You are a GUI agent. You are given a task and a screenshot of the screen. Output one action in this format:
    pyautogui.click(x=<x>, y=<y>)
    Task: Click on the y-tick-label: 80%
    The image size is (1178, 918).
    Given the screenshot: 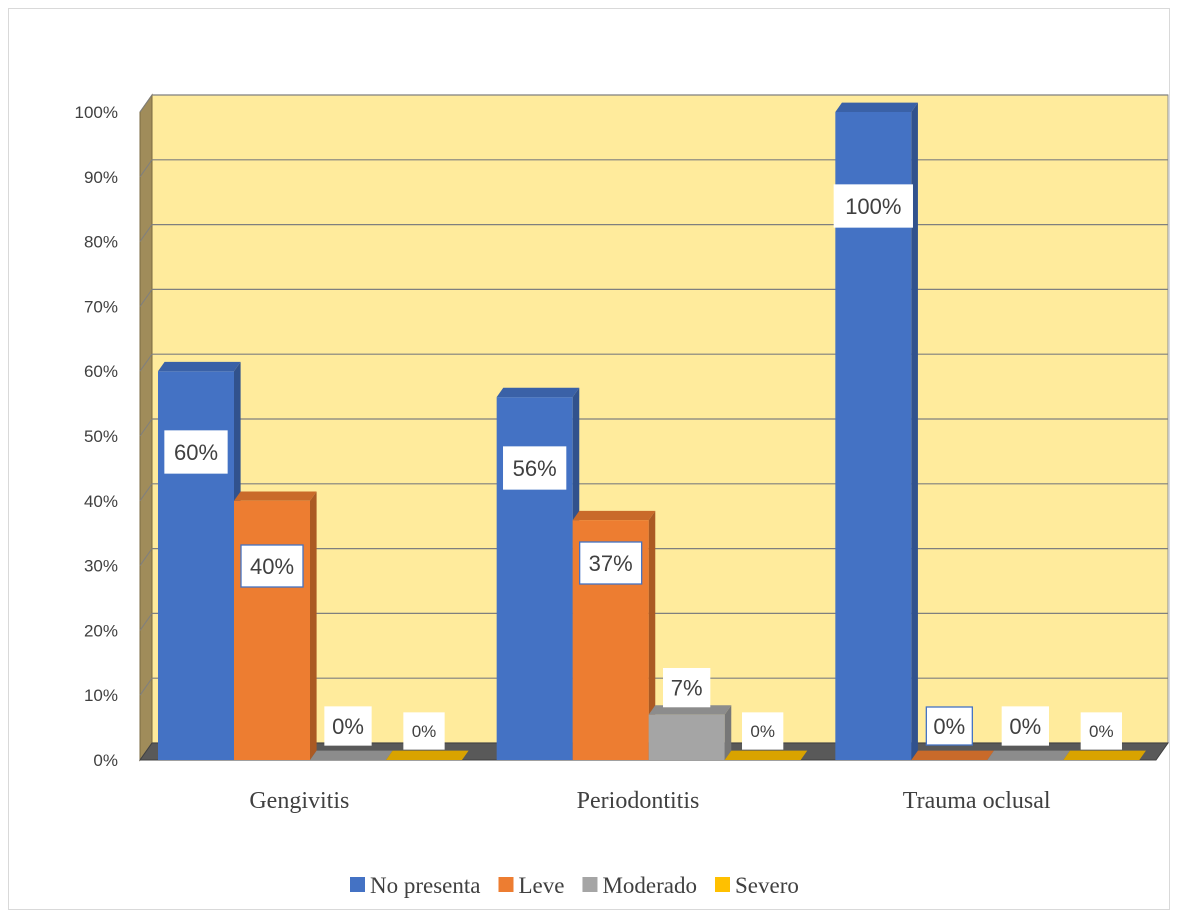 What is the action you would take?
    pyautogui.click(x=101, y=242)
    